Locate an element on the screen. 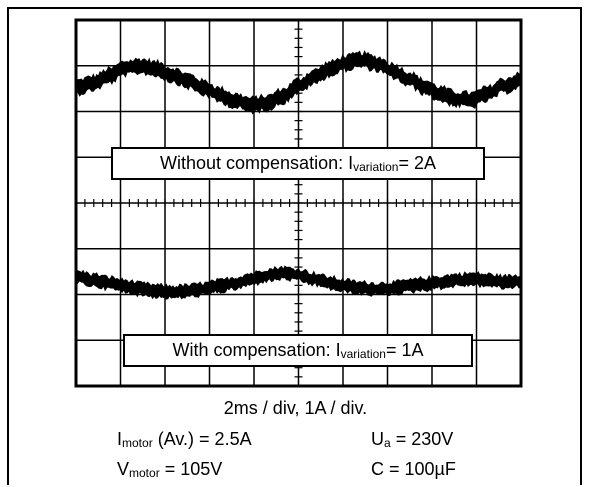 Image resolution: width=591 pixels, height=487 pixels. trace-2-label-prefix: With compensation: I is located at coordinates (256, 350).